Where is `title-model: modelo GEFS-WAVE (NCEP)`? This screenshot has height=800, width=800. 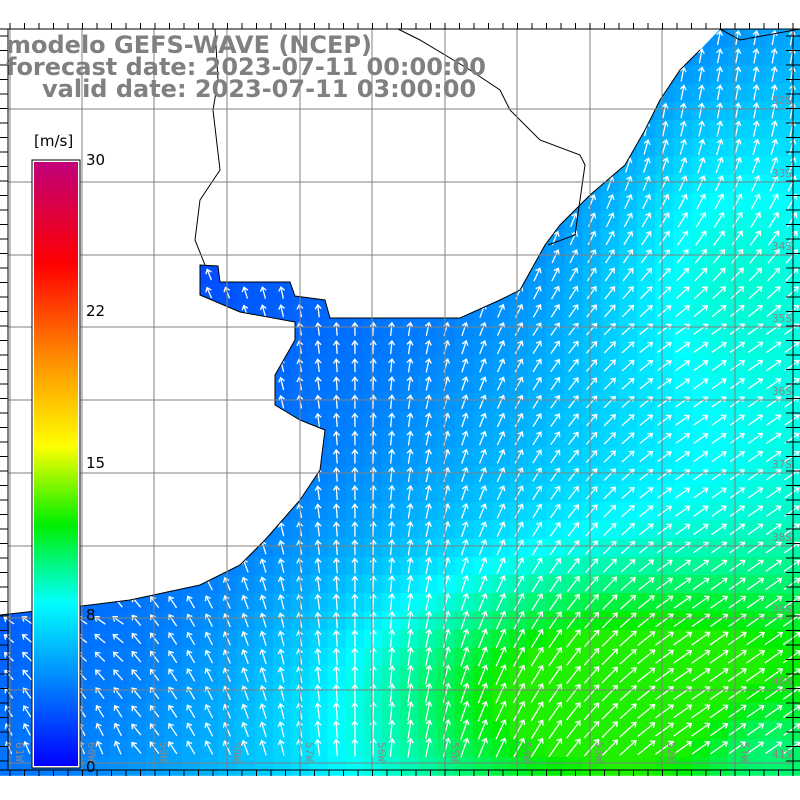
title-model: modelo GEFS-WAVE (NCEP) is located at coordinates (189, 45).